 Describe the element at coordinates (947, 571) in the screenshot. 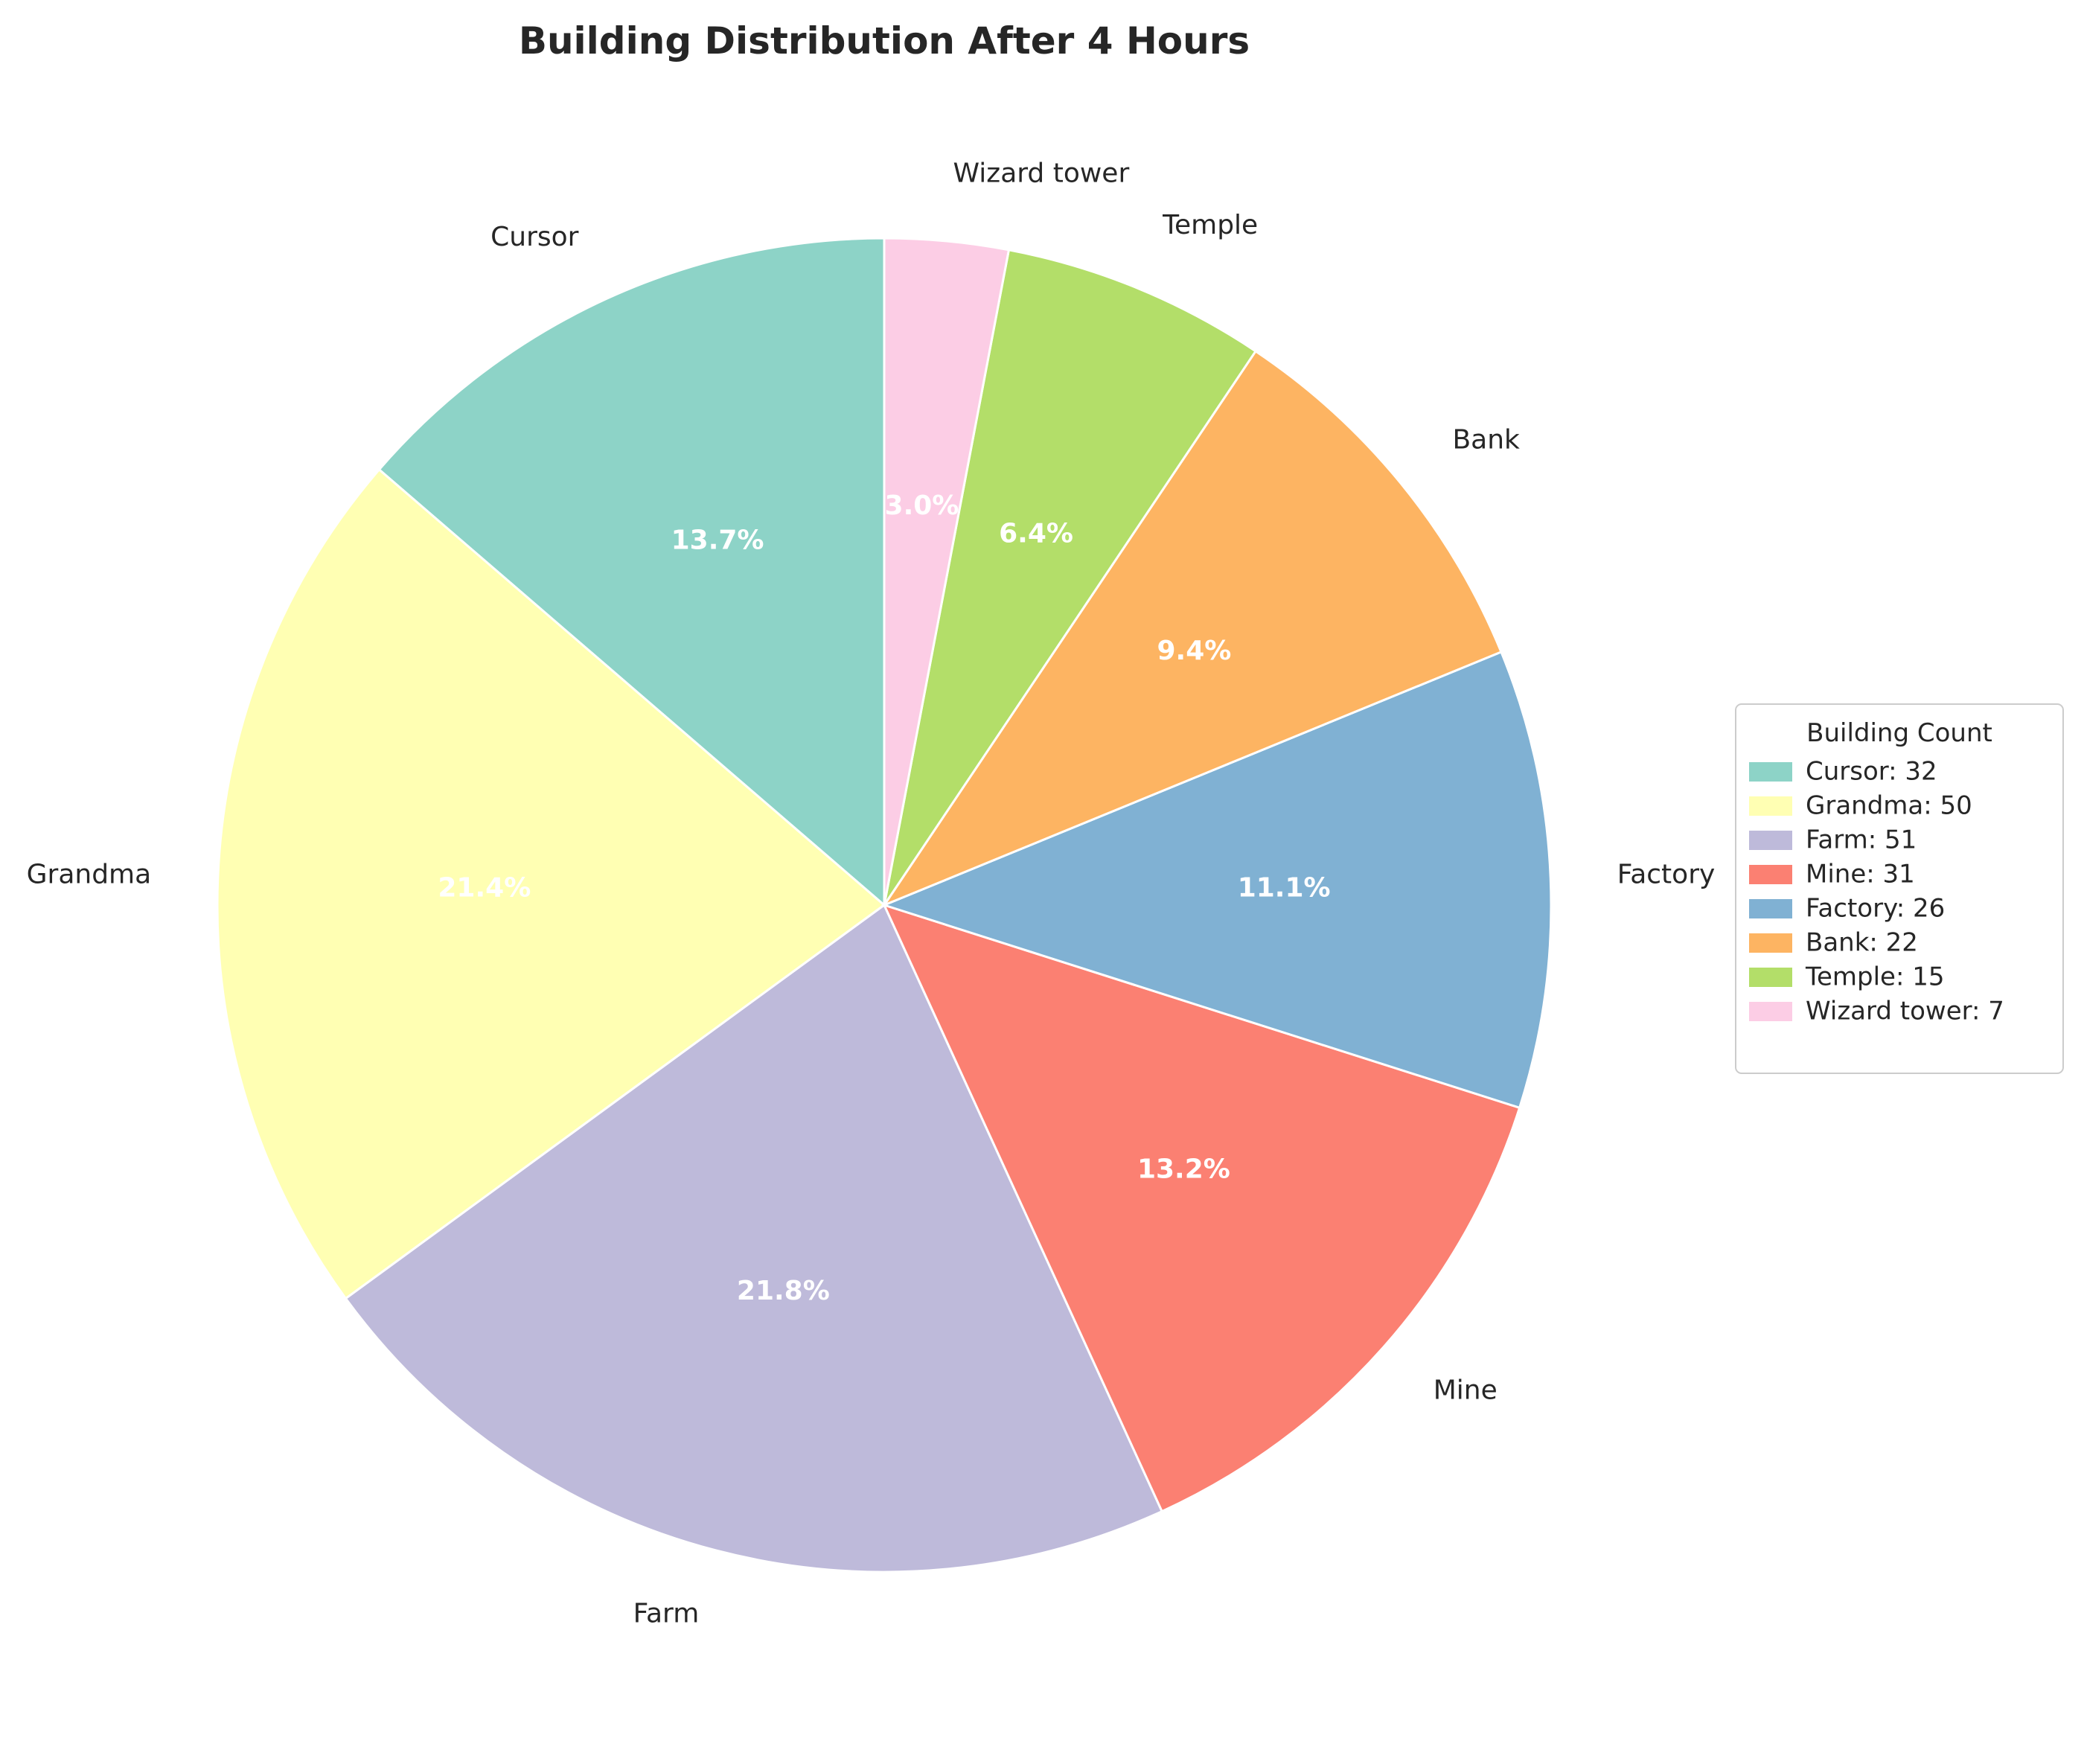

I see `pie-slice-wizard-tower` at that location.